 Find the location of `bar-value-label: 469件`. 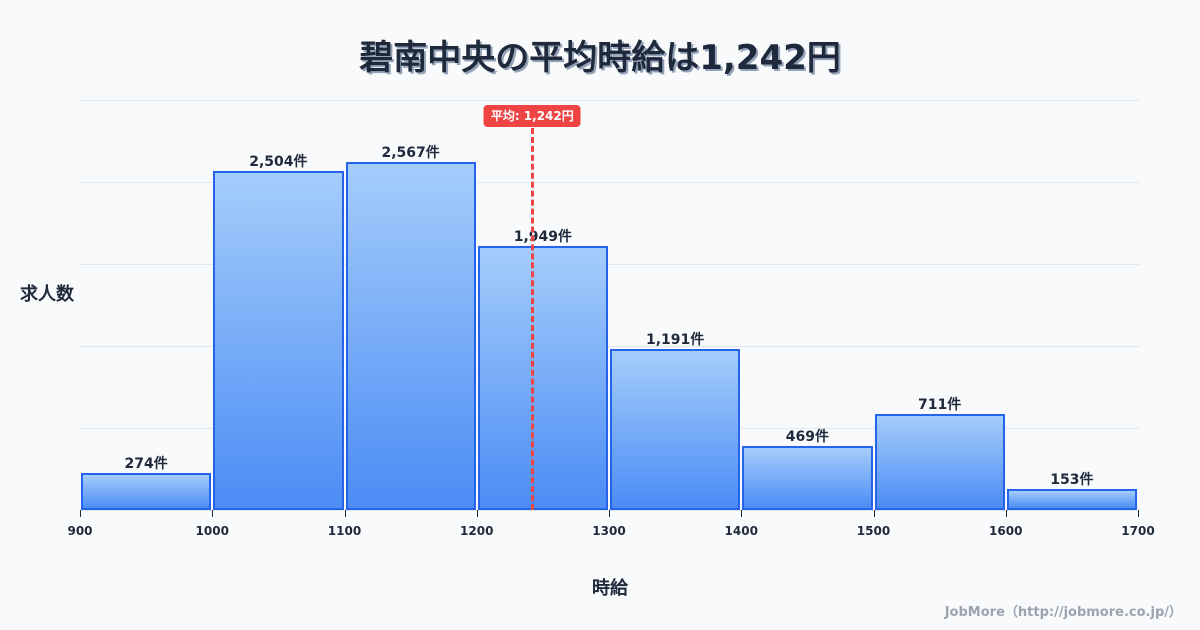

bar-value-label: 469件 is located at coordinates (807, 437).